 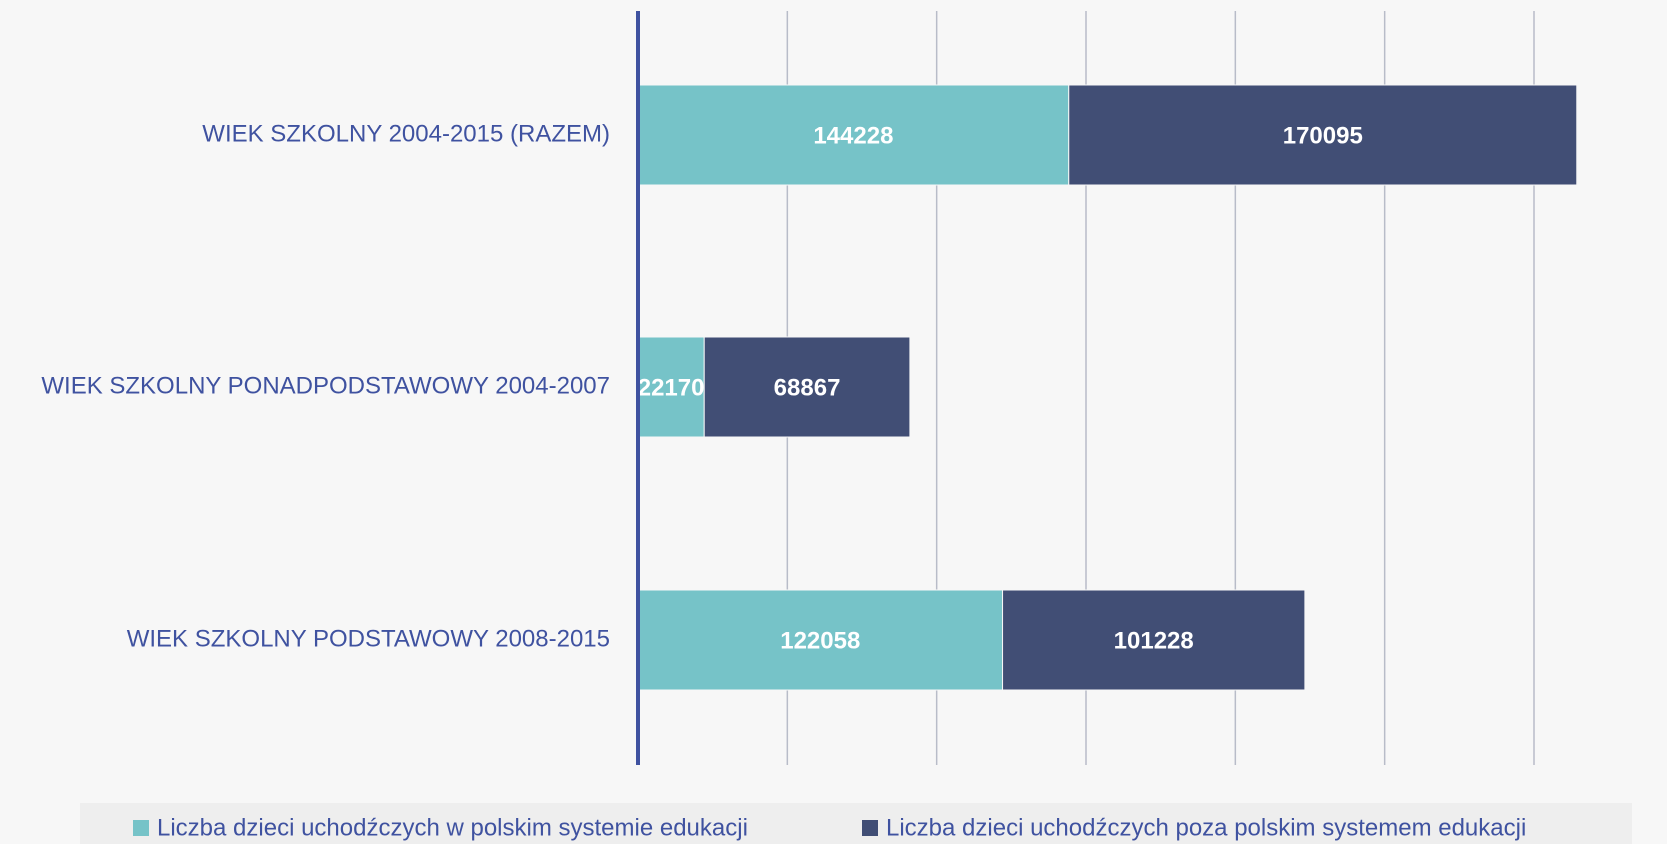 I want to click on data-label: 101228, so click(x=1154, y=640).